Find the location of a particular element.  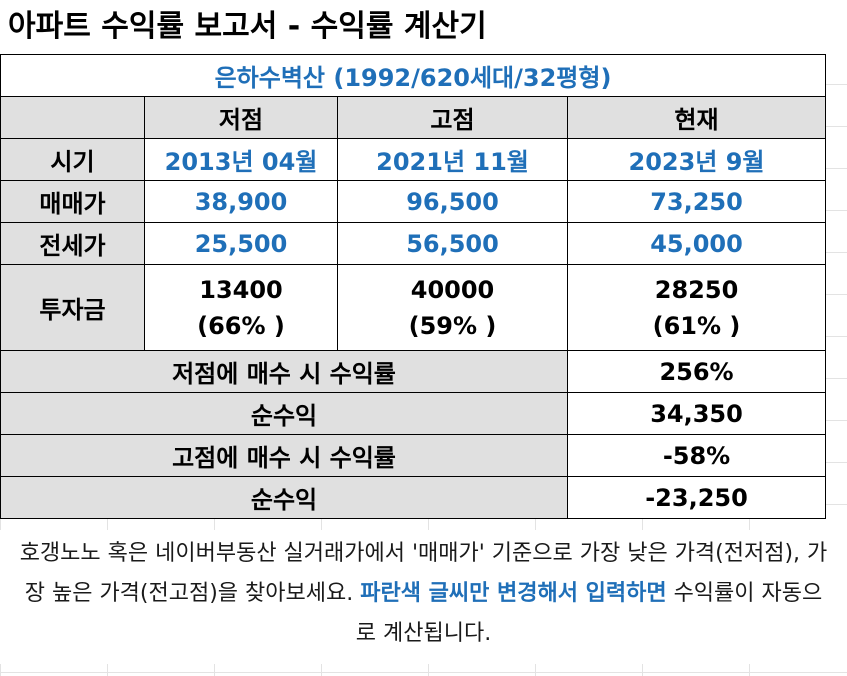

invest-low-ratio: (66% ) is located at coordinates (241, 325).